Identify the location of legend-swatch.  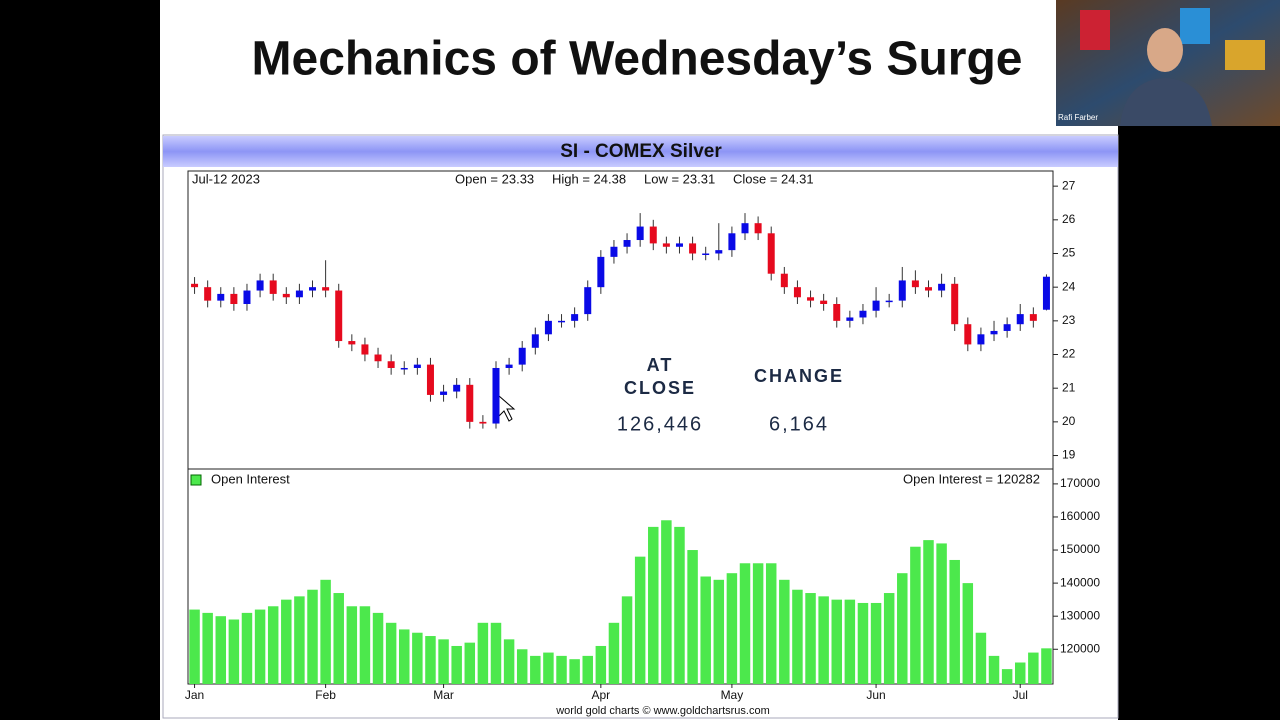
(196, 480).